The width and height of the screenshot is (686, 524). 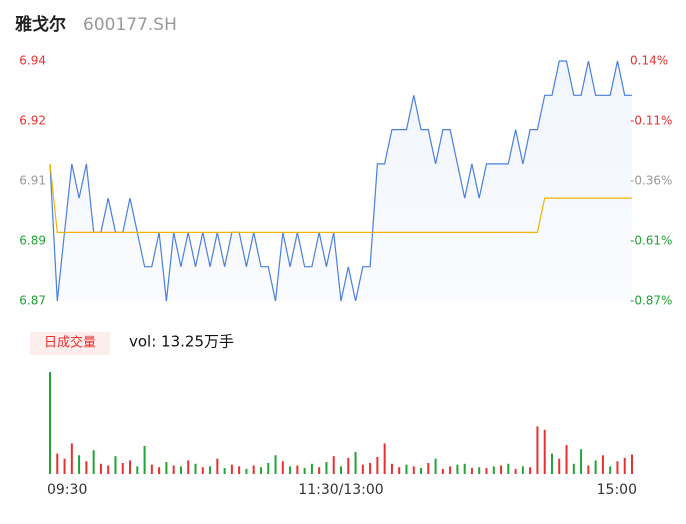 I want to click on x-tick-label: 15:00, so click(x=617, y=490).